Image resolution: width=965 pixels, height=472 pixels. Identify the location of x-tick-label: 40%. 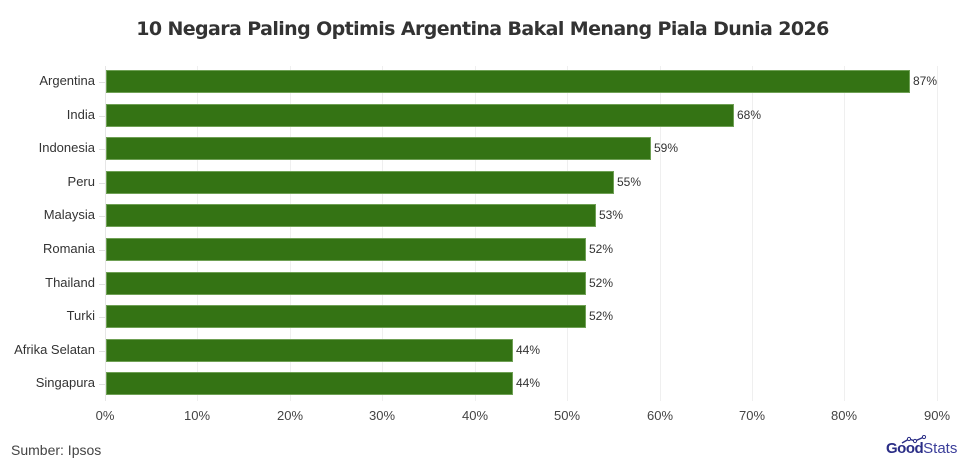
(475, 415).